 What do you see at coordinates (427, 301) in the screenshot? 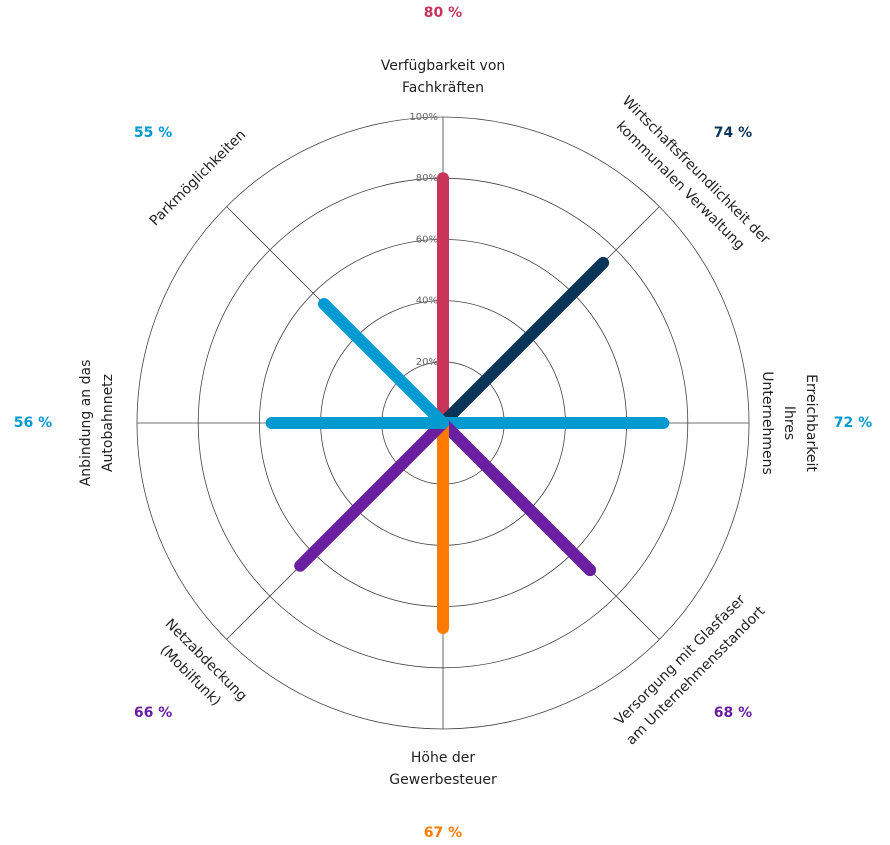
I see `y-tick-label: 40%` at bounding box center [427, 301].